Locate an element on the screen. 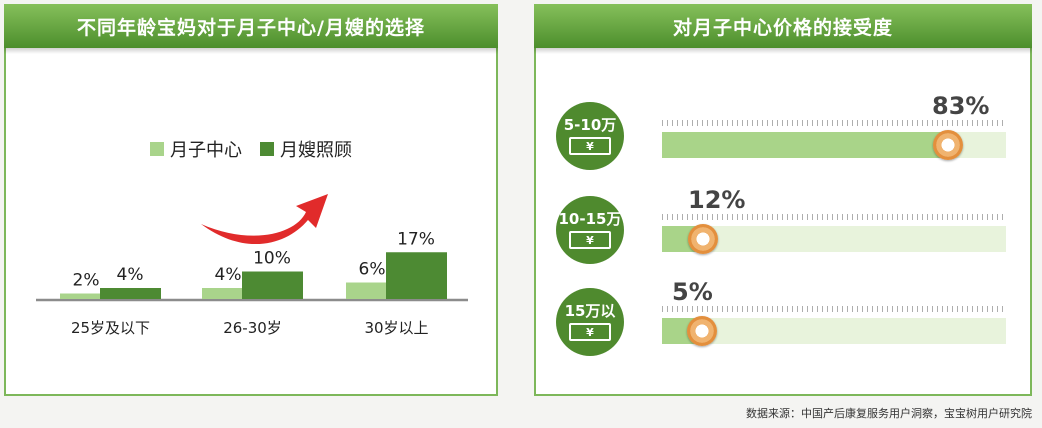  price-badge-1: 10-15万 ¥ is located at coordinates (590, 230).